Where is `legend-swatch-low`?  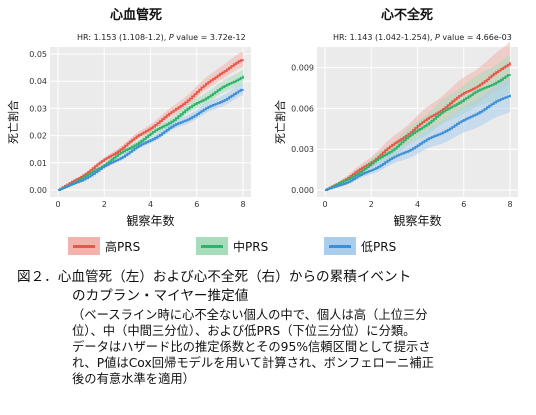
legend-swatch-low is located at coordinates (340, 246).